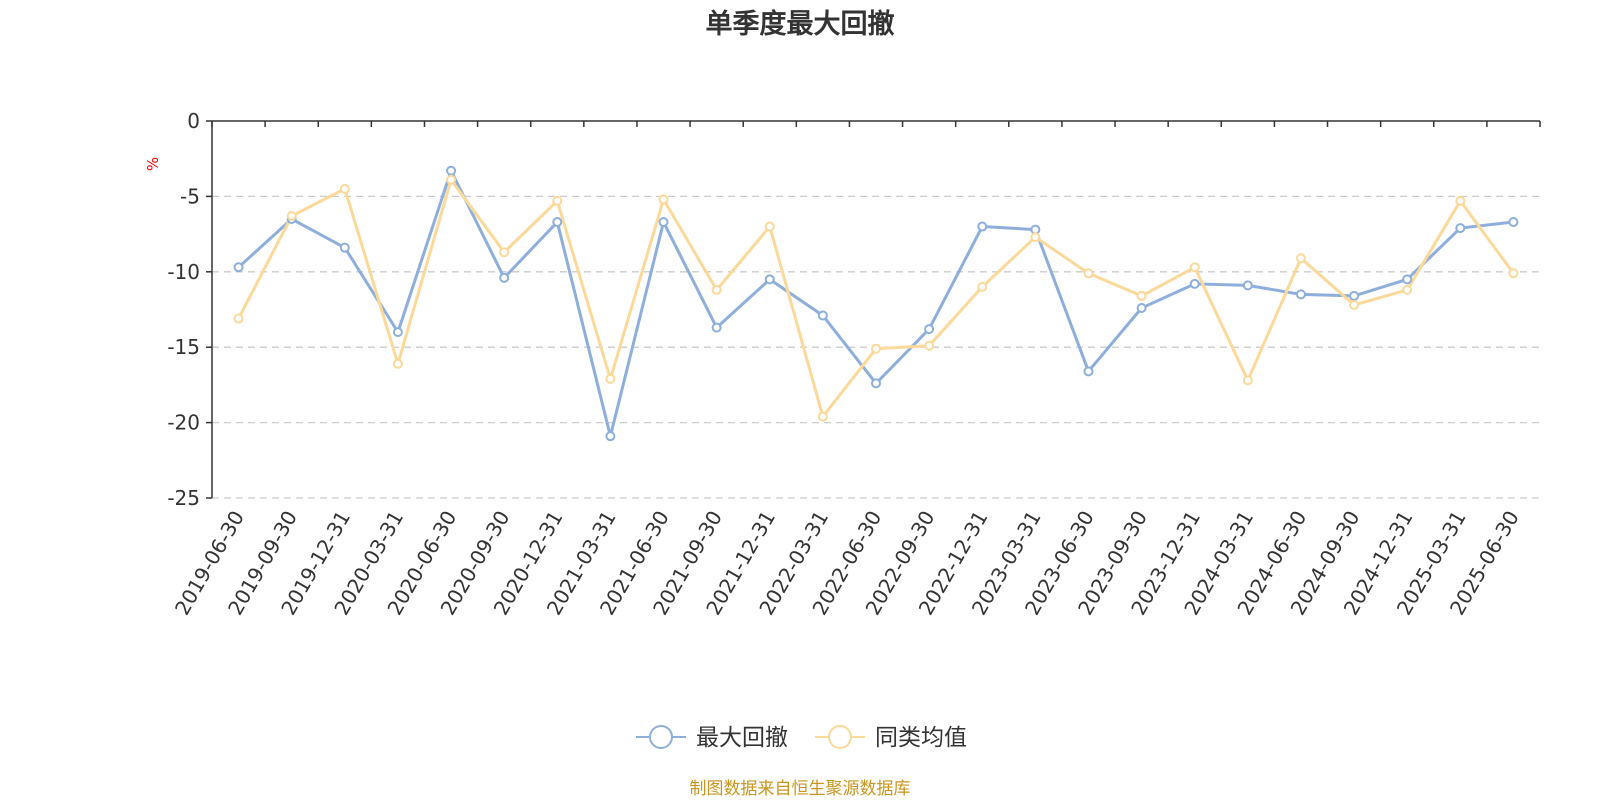 This screenshot has width=1600, height=804. I want to click on legend-label: 最大回撤, so click(742, 738).